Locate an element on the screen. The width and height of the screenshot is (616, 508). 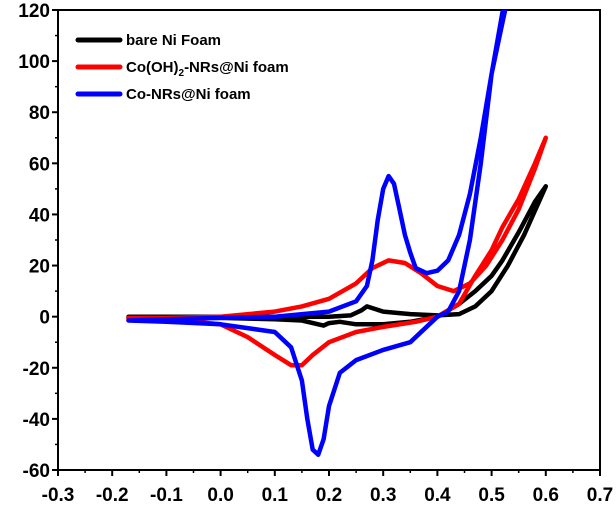
y-tick-label: 60 is located at coordinates (39, 164).